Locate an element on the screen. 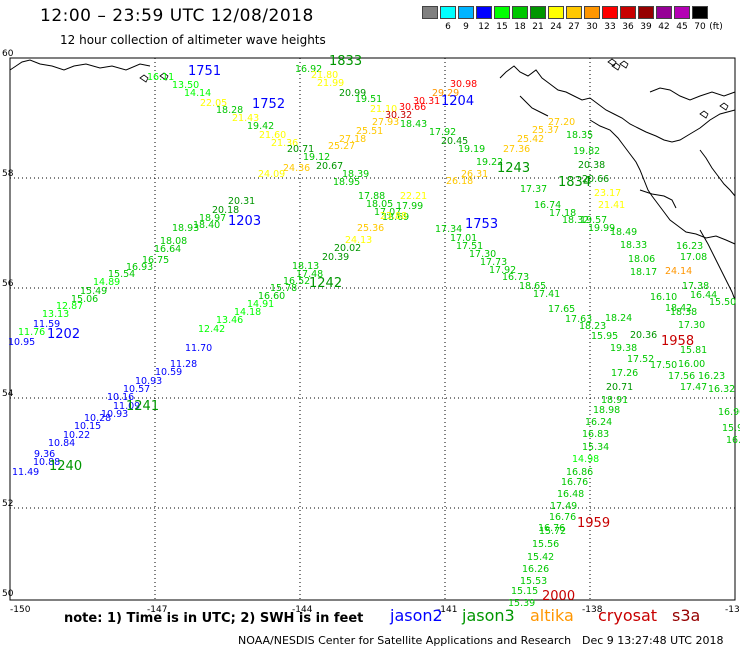 Image resolution: width=740 pixels, height=650 pixels. satellite-label-altika: altika is located at coordinates (552, 615).